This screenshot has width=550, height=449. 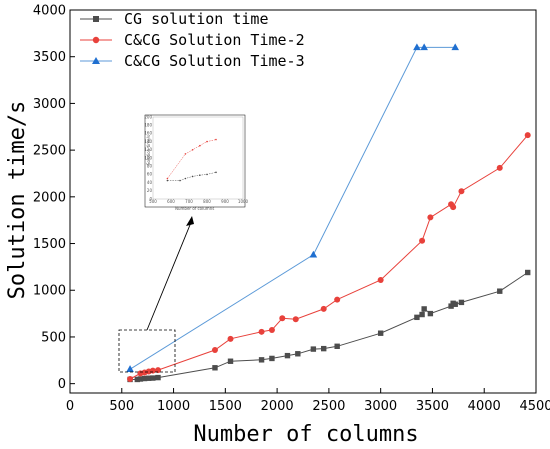 What do you see at coordinates (191, 160) in the screenshot?
I see `inset-series` at bounding box center [191, 160].